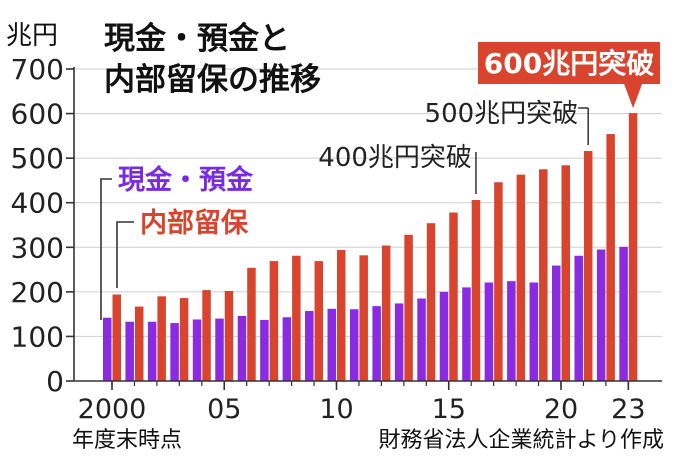 This screenshot has height=461, width=676. I want to click on y-tick-label: 600, so click(37, 114).